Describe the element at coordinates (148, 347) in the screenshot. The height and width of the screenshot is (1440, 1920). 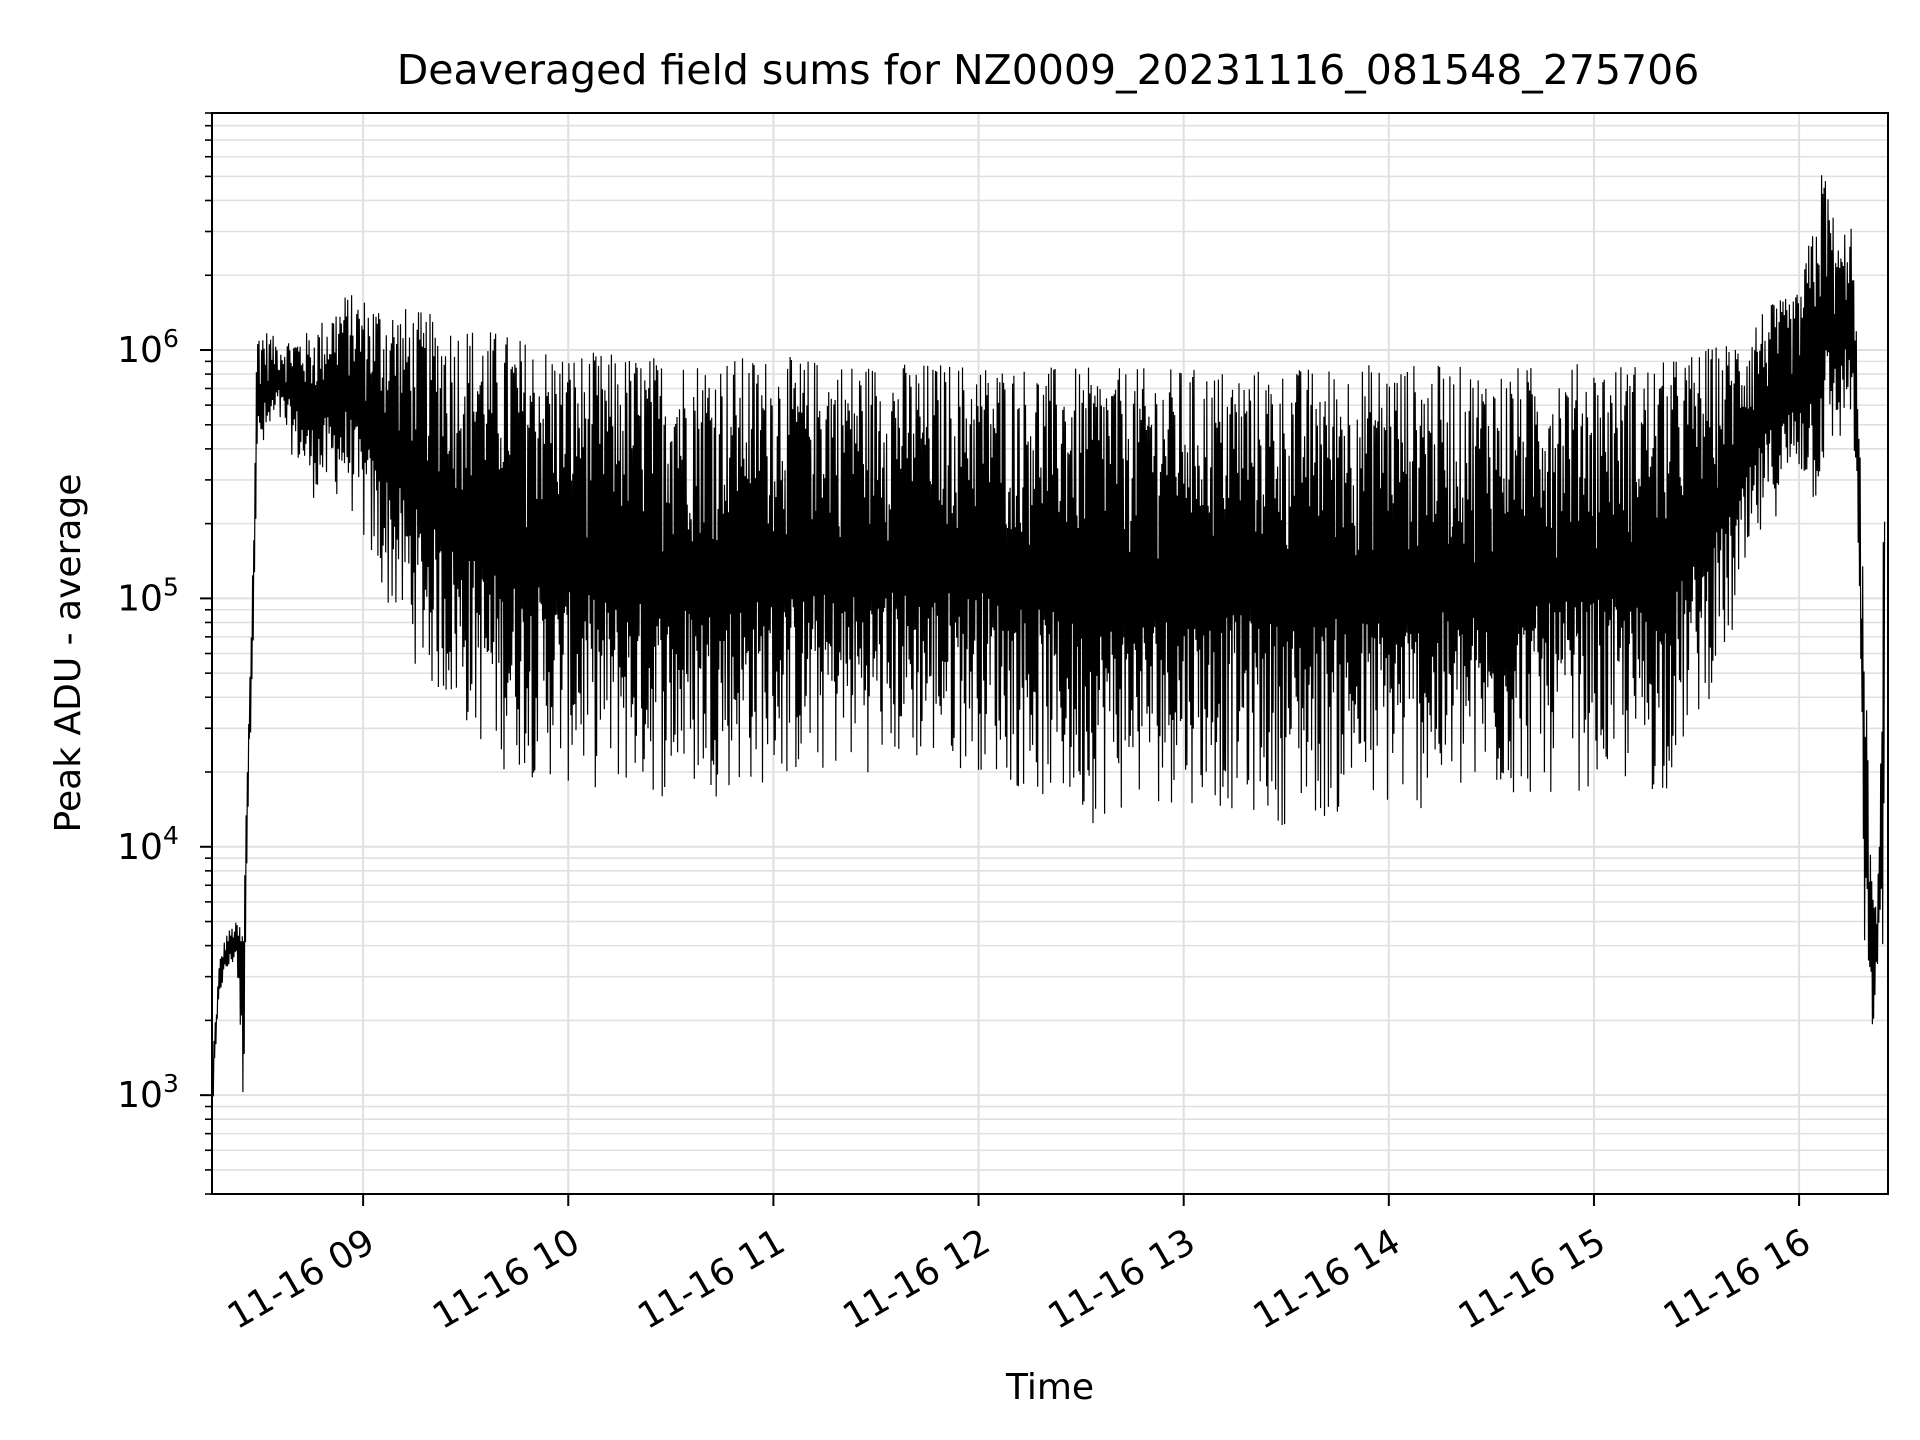
I see `y-tick-label: 10⁶` at that location.